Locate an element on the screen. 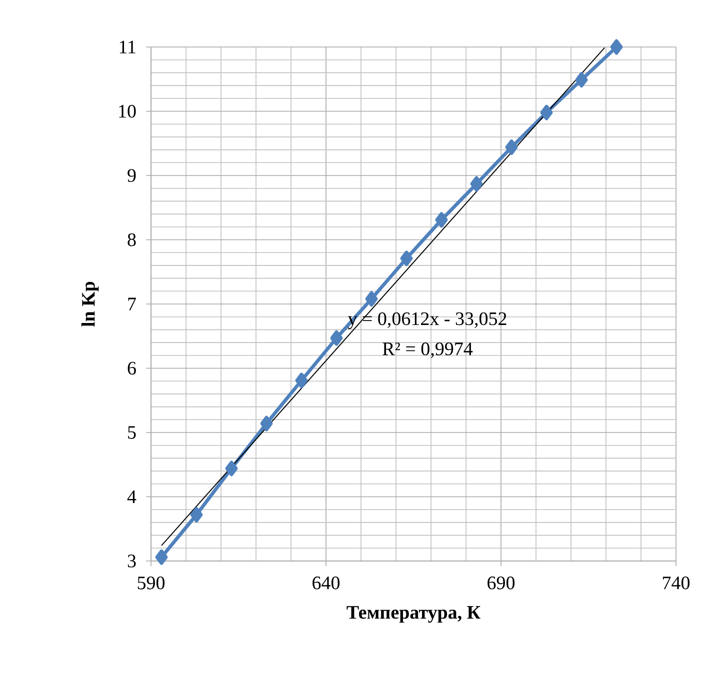 The image size is (710, 673). y-tick-label: 11 is located at coordinates (128, 47).